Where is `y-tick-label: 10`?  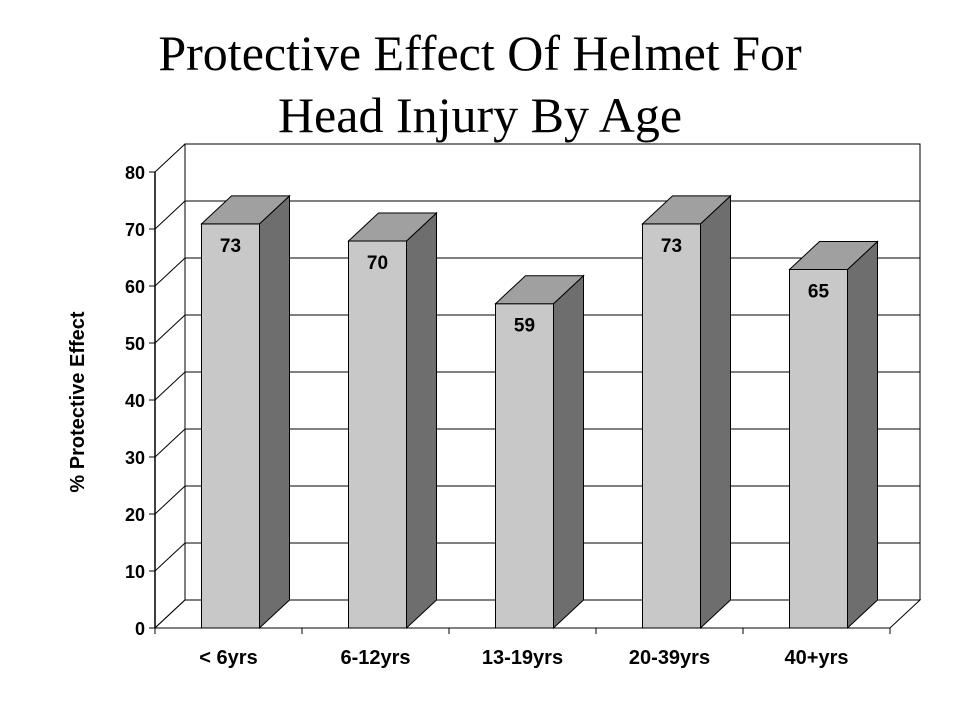
y-tick-label: 10 is located at coordinates (135, 572).